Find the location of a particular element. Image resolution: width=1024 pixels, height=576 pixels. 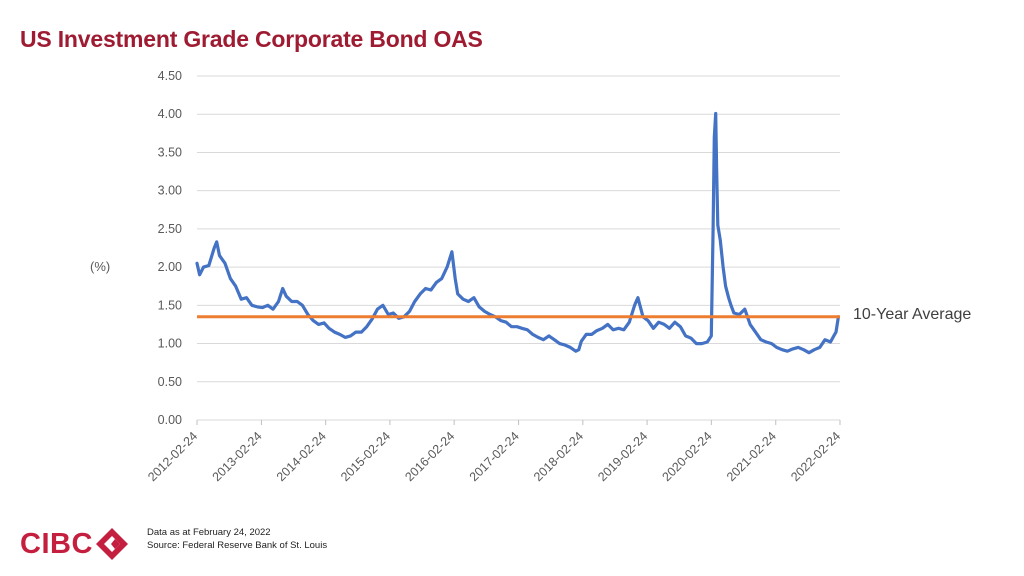

x-tick-label: 2020-02-24 is located at coordinates (687, 456).